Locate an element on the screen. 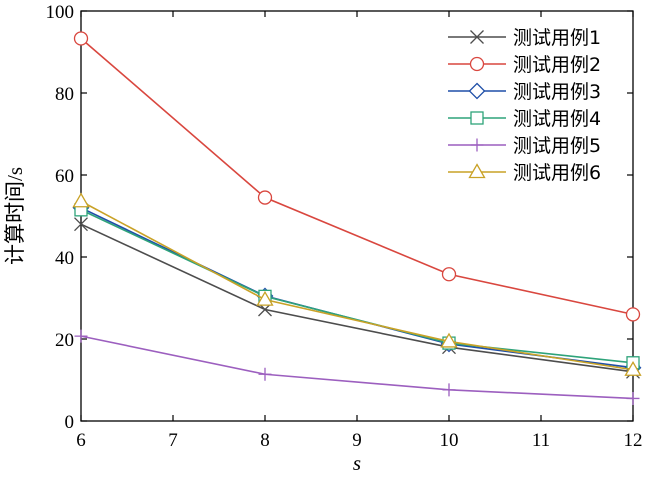  x-tick-label-9: 9 is located at coordinates (357, 440).